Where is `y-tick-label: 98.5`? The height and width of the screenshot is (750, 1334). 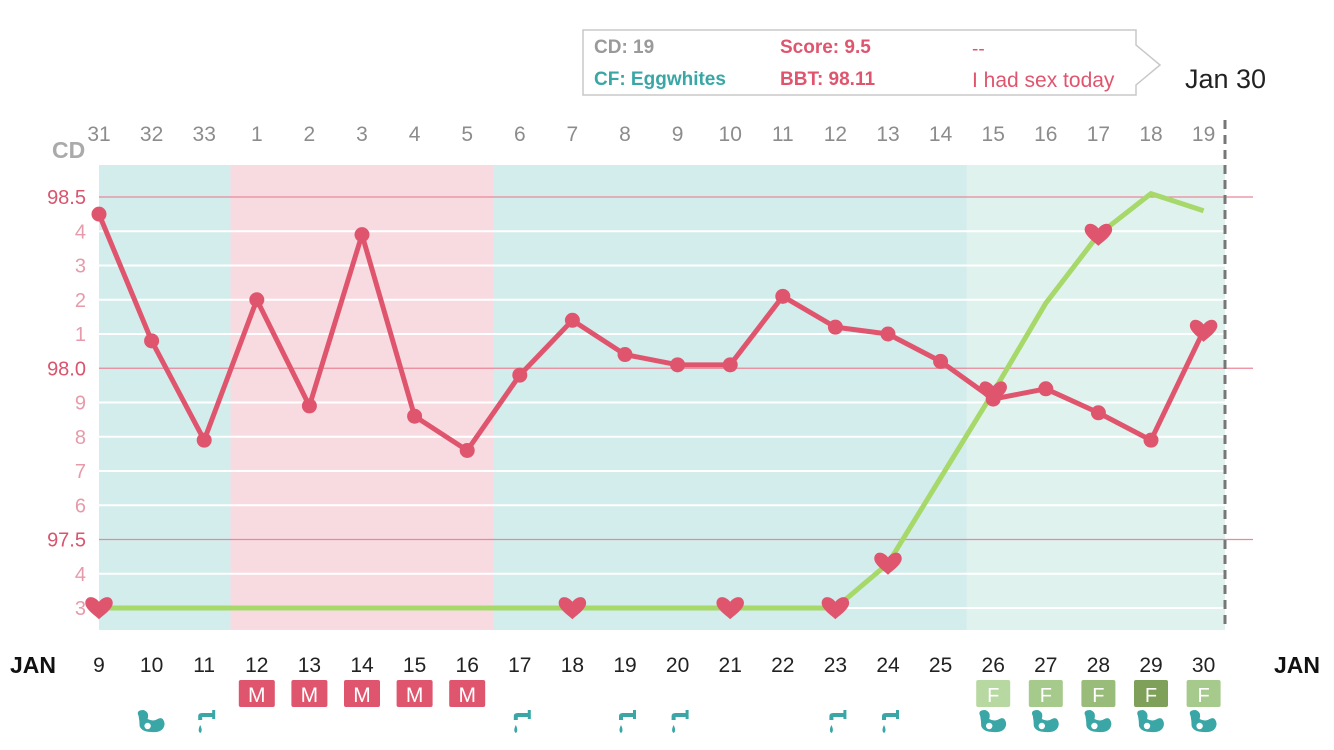
y-tick-label: 98.5 is located at coordinates (66, 198).